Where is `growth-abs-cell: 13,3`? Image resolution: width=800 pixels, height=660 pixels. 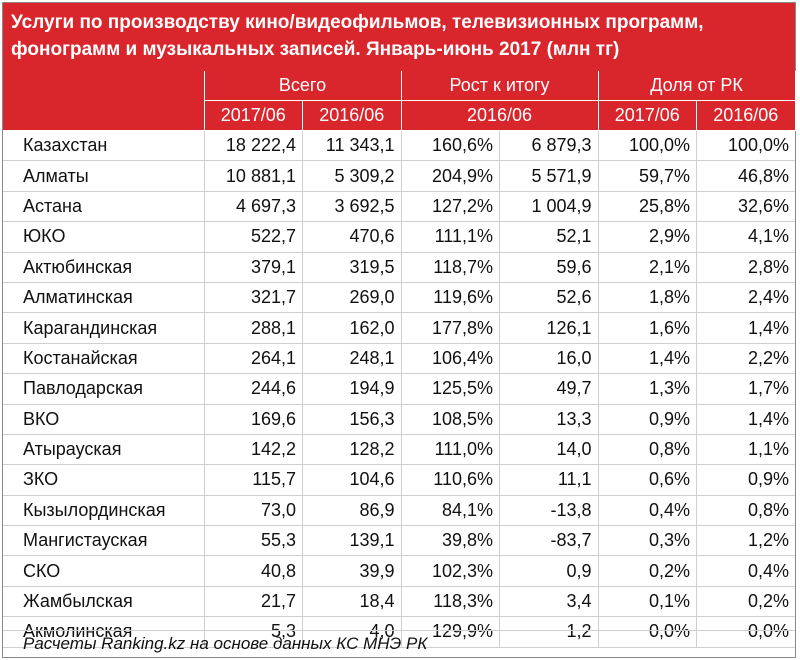 growth-abs-cell: 13,3 is located at coordinates (549, 419).